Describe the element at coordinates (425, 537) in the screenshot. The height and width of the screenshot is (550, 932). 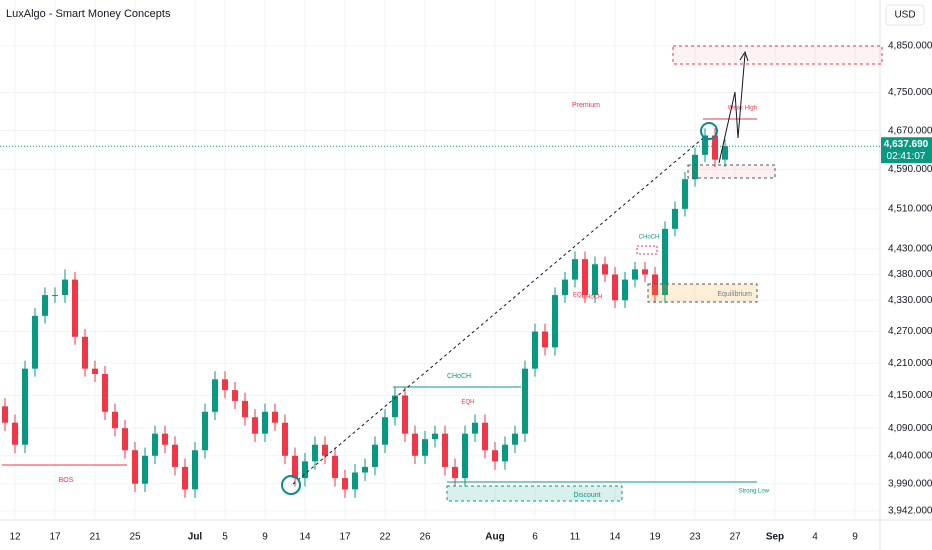
I see `x-tick-label: 26` at that location.